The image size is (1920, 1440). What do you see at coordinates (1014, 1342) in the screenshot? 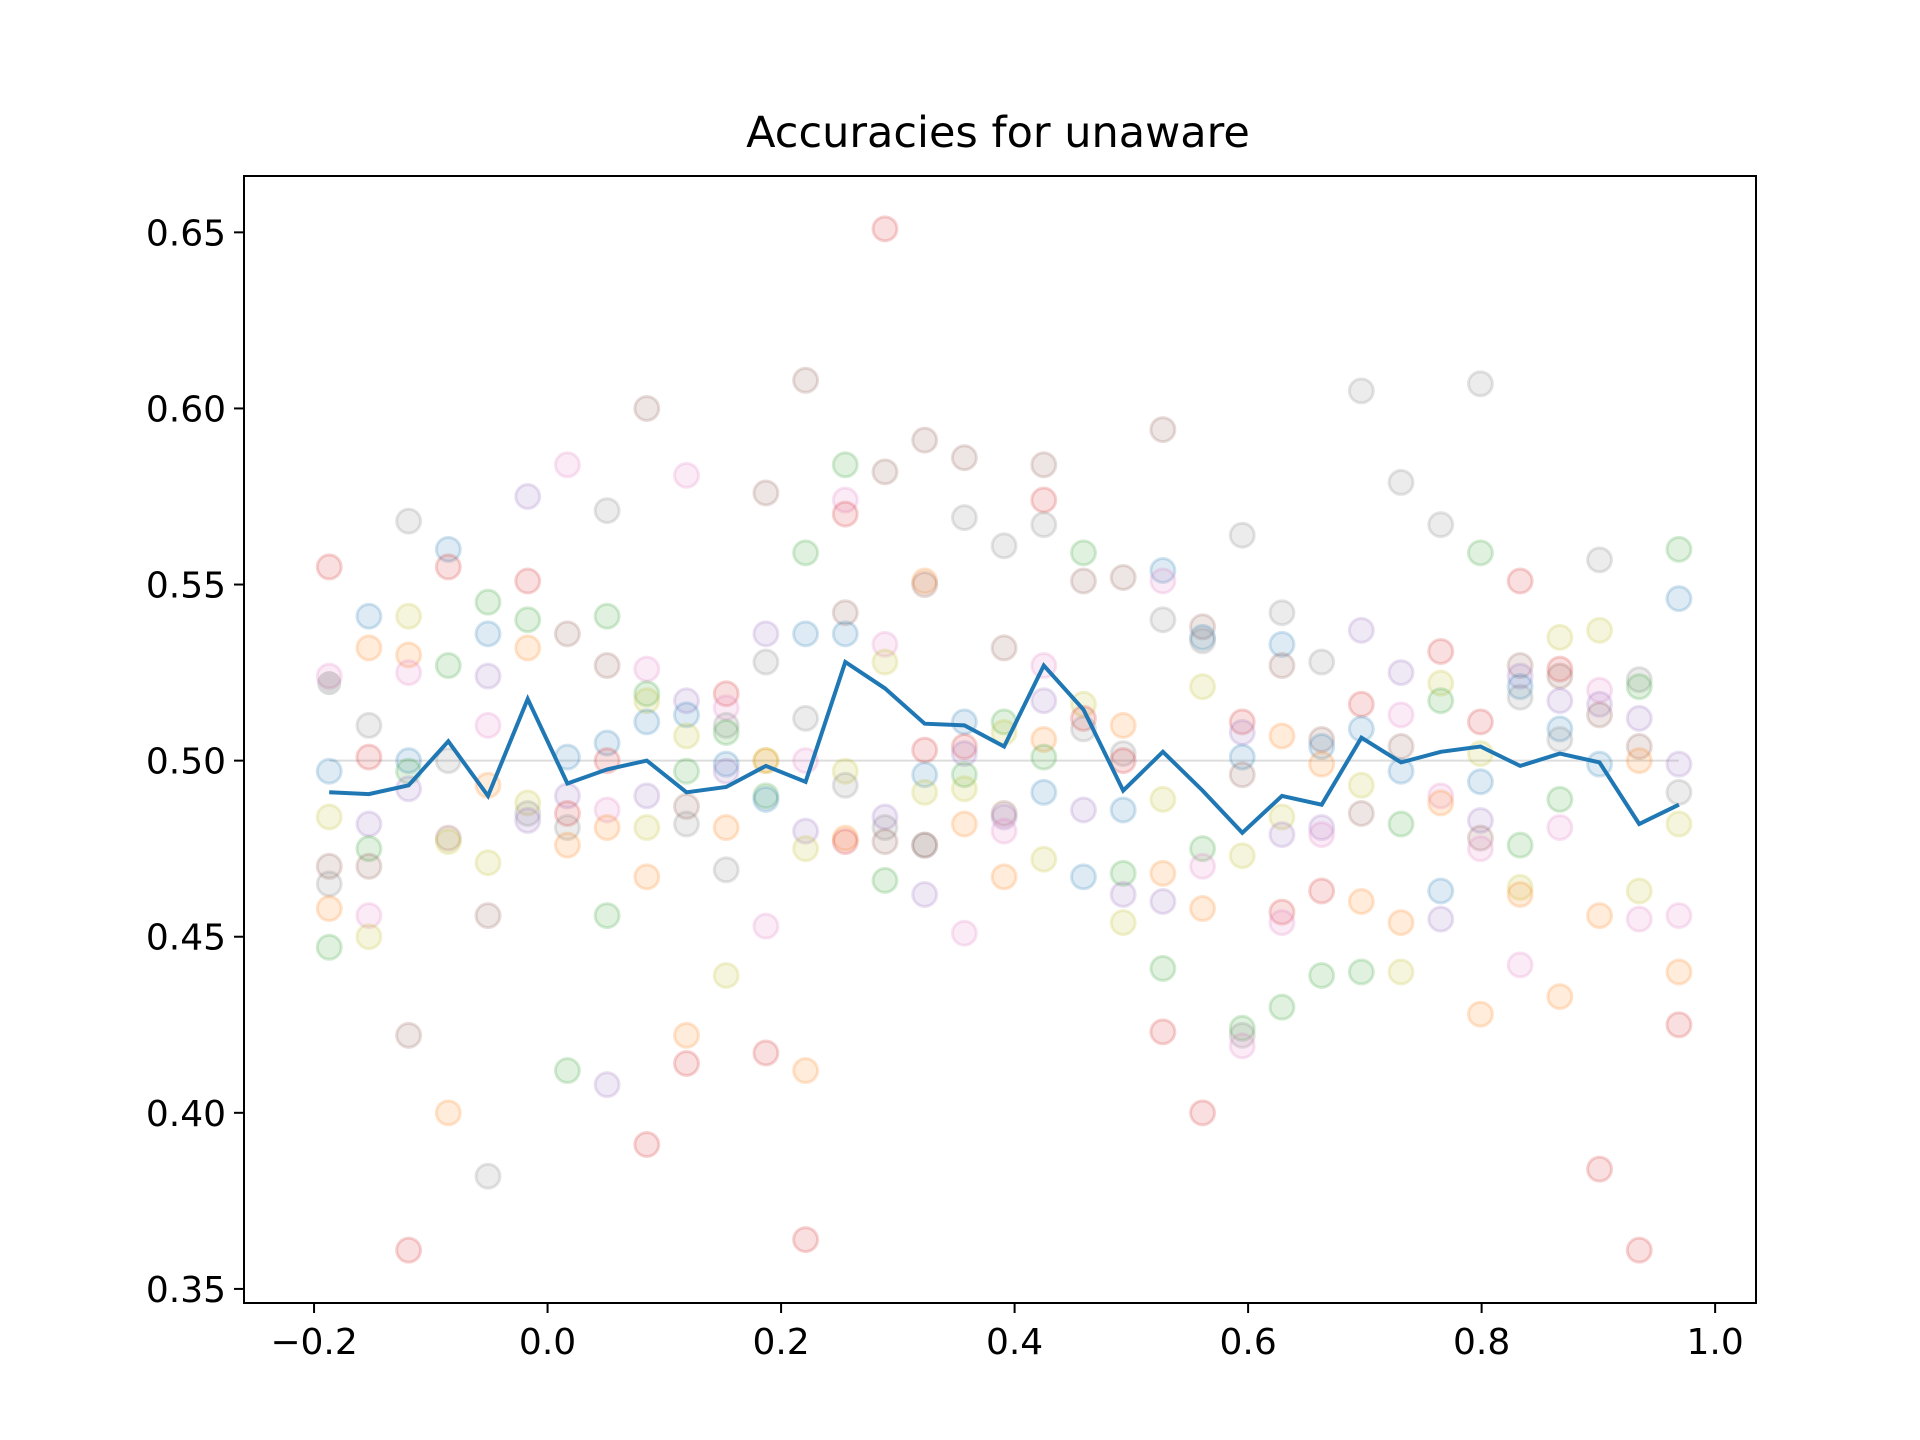
I see `x-tick-label: 0.4` at bounding box center [1014, 1342].